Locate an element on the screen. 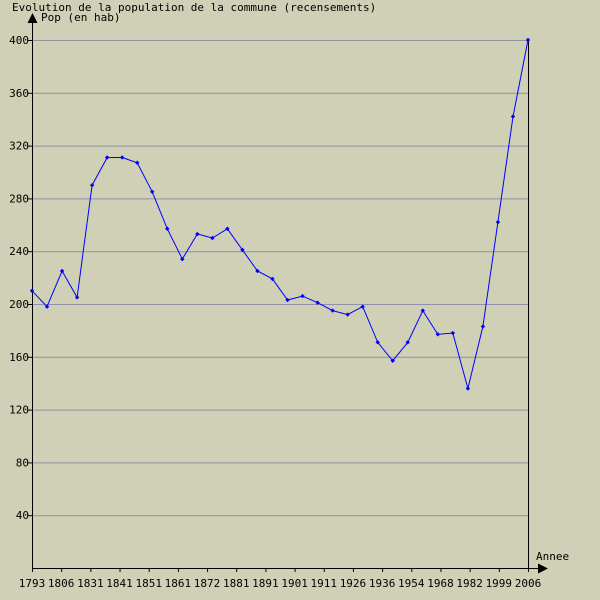  y-tick-label: 200 is located at coordinates (19, 304).